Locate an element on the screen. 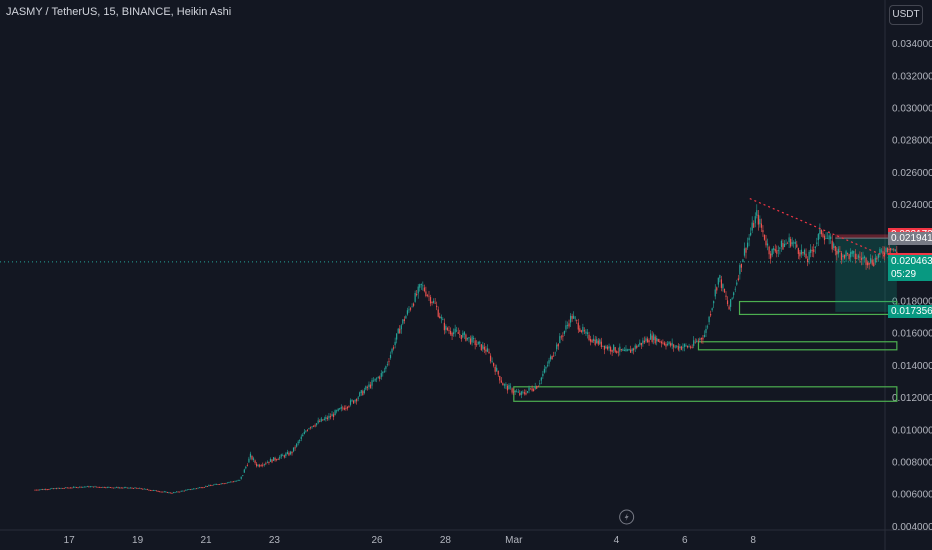 This screenshot has width=932, height=550. price-tag-value: 0.020463 is located at coordinates (911, 262).